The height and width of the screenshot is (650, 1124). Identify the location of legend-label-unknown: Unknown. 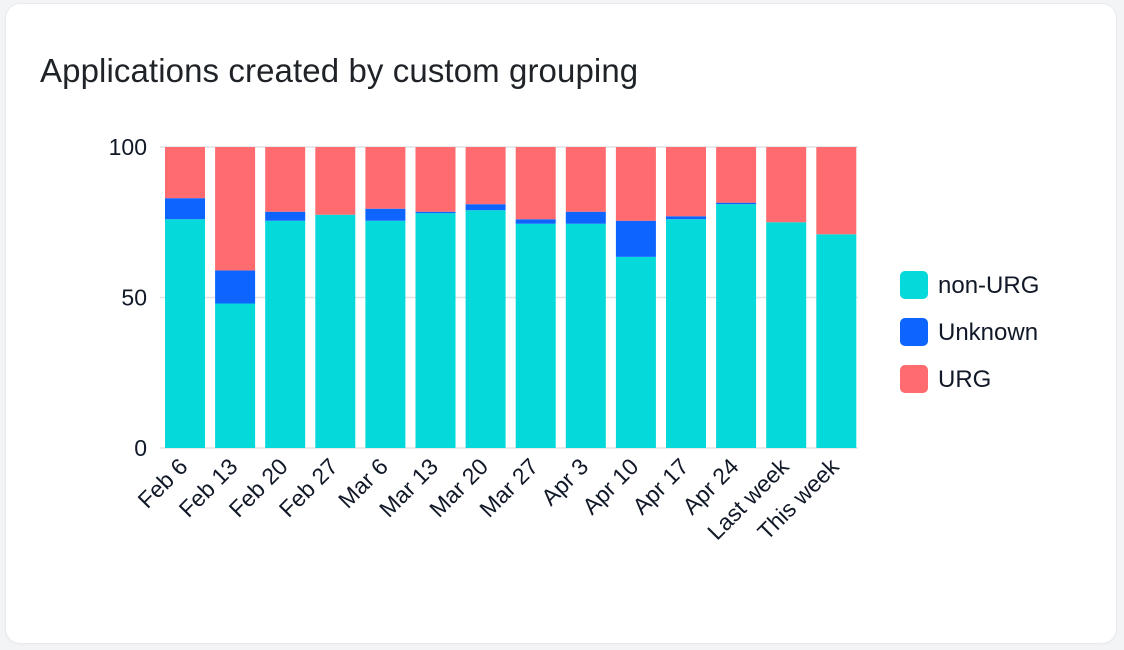
(988, 332).